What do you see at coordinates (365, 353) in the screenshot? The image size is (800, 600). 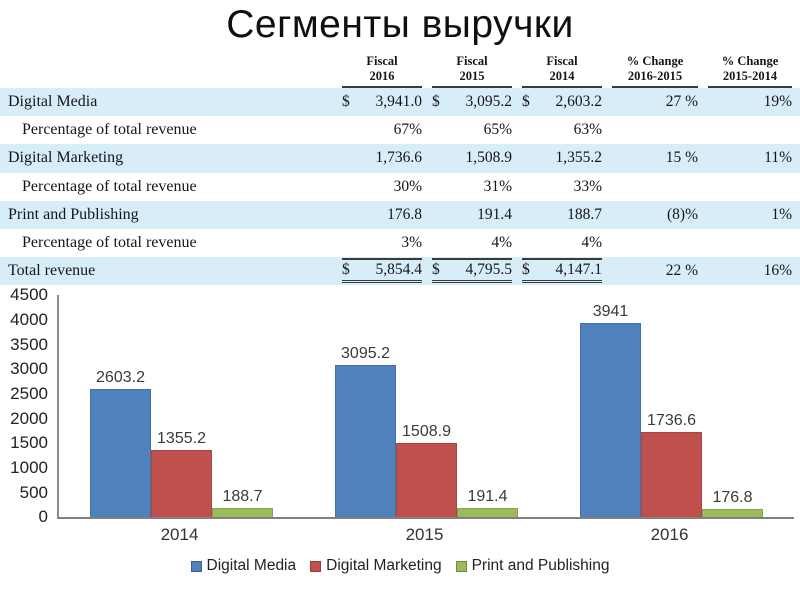 I see `bar-value-label: 3095.2` at bounding box center [365, 353].